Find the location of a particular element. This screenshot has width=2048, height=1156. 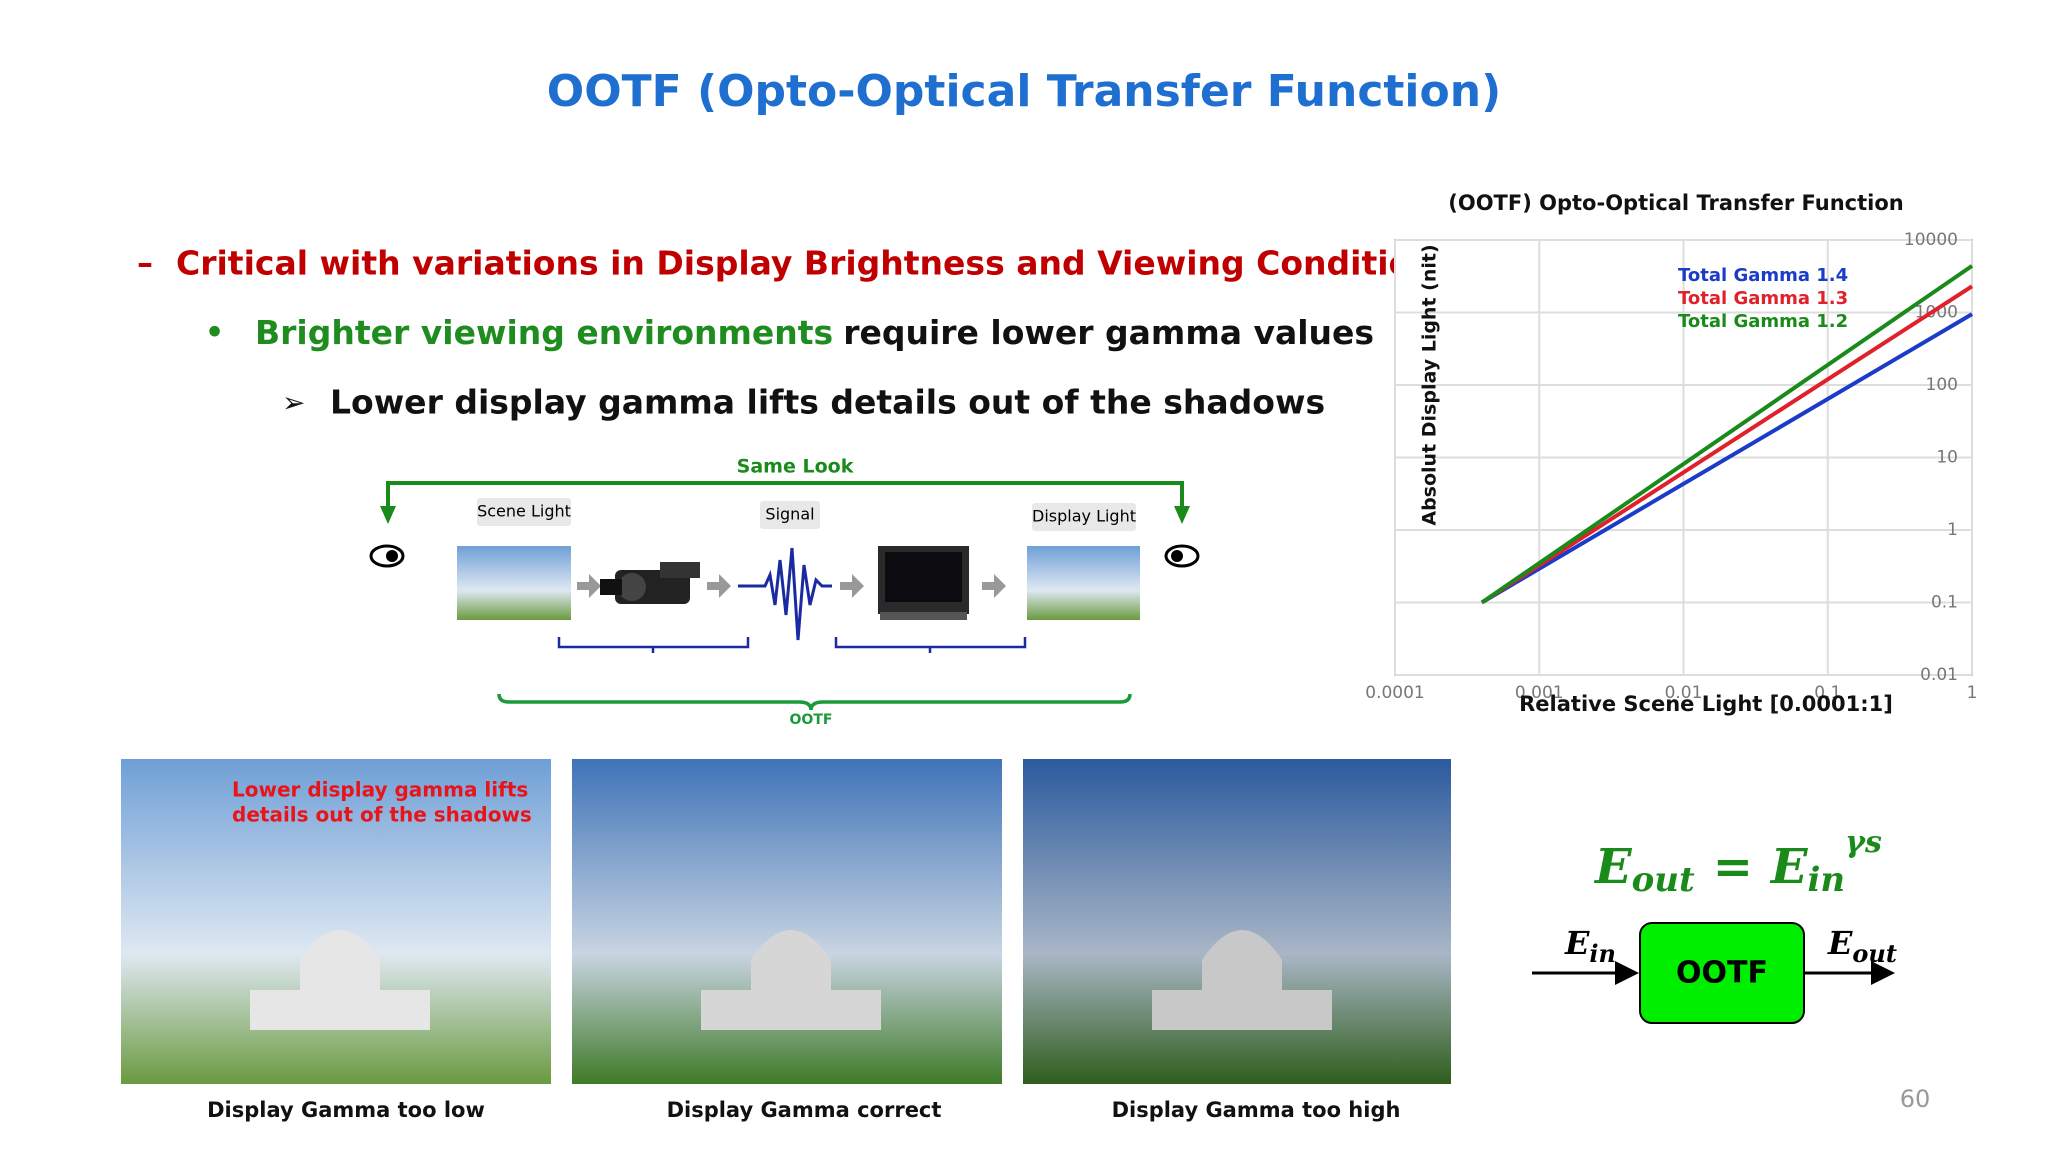

y-axis-label: Absolut Display Light (nit) is located at coordinates (1430, 384).